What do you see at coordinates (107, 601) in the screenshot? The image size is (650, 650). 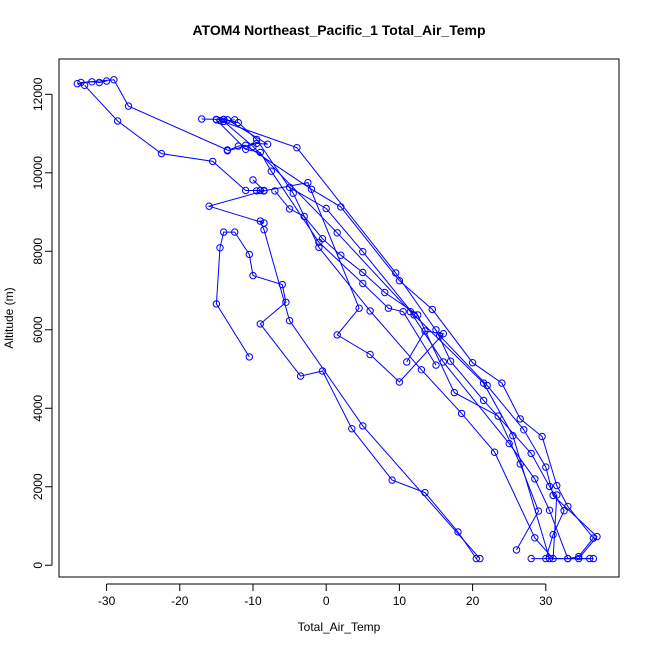 I see `x-tick-label: -30` at bounding box center [107, 601].